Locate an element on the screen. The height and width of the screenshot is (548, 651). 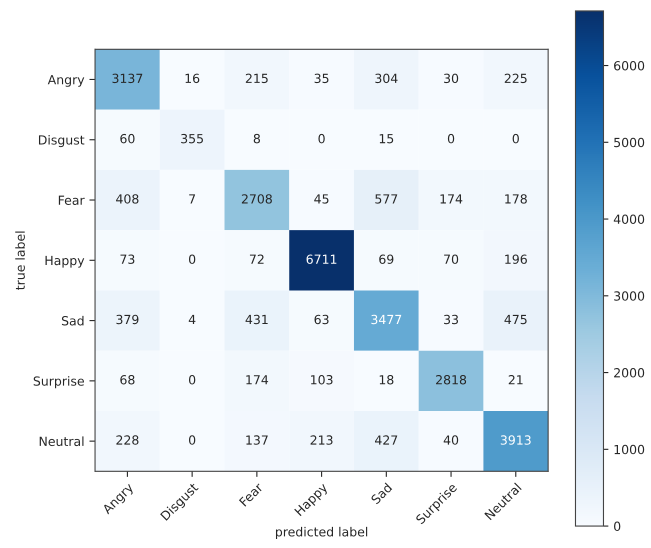
data-label: 60 is located at coordinates (127, 139).